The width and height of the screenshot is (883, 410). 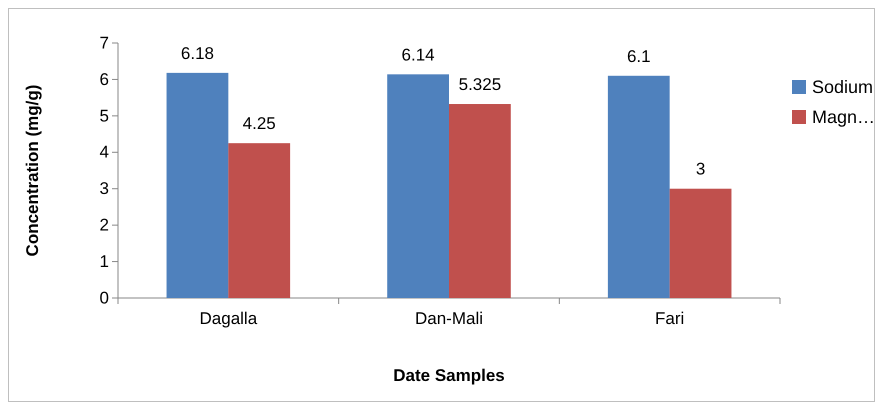 I want to click on x-tick-label: Fari, so click(x=669, y=318).